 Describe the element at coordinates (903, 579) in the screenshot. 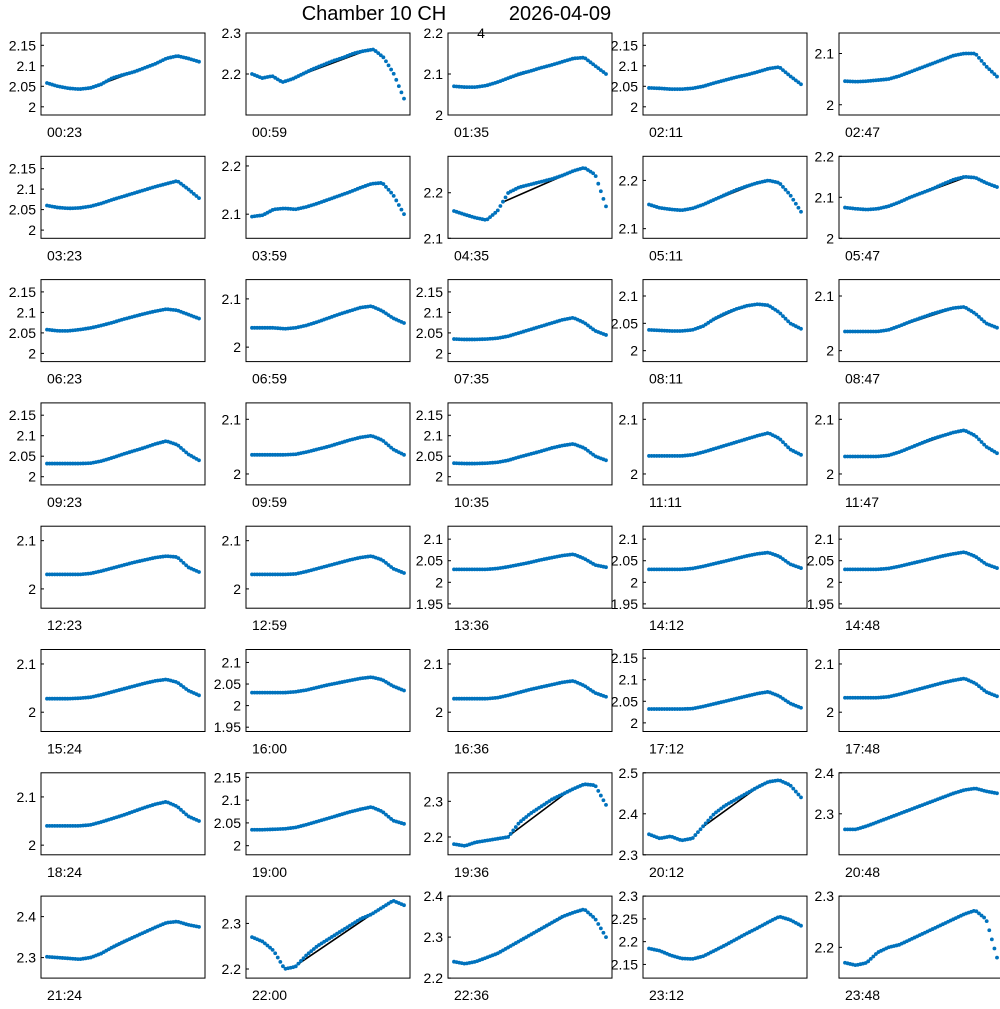

I see `subplot-1448: 1.95 2 2.05 2.1 14:48` at that location.